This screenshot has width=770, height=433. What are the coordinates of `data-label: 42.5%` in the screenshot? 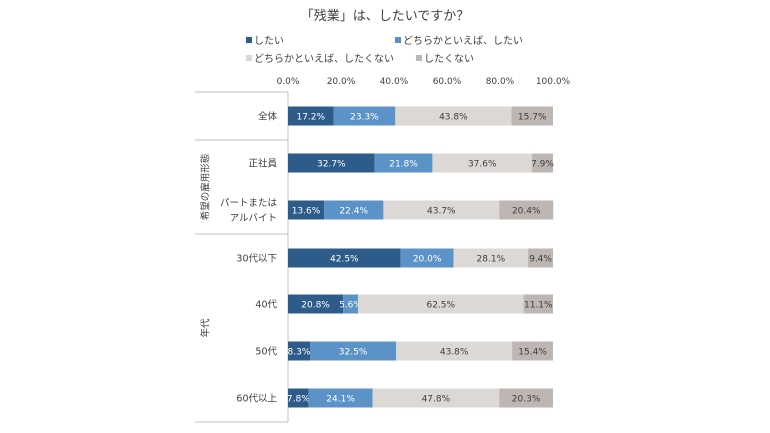 It's located at (344, 260).